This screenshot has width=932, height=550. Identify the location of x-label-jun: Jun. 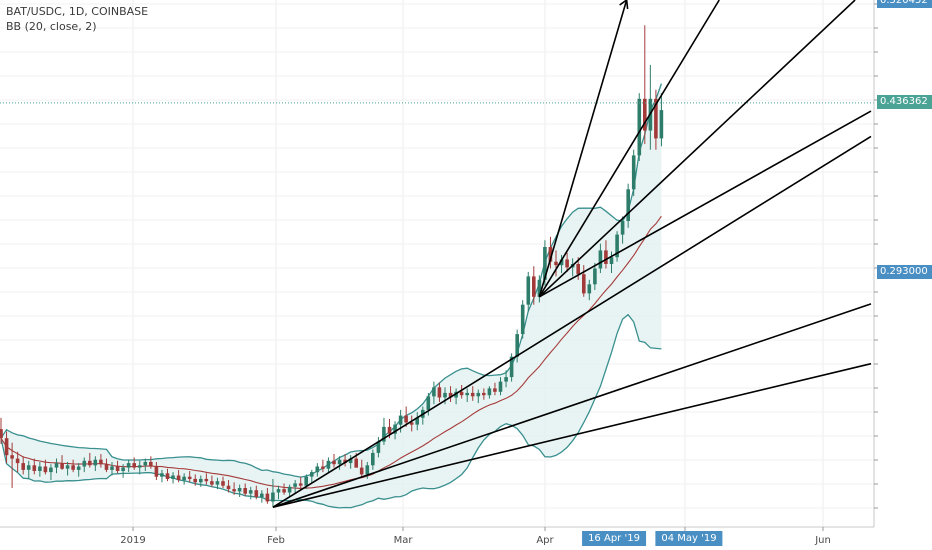
(823, 540).